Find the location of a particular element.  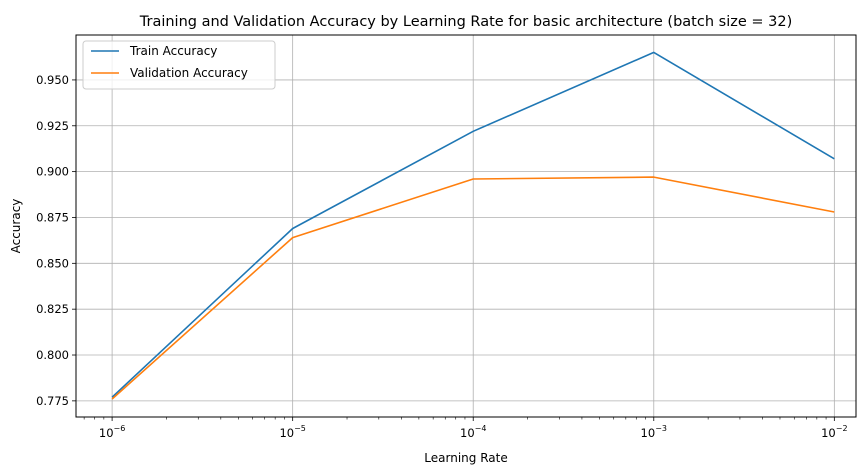

x-tick-label: 10⁻⁶ is located at coordinates (112, 432).